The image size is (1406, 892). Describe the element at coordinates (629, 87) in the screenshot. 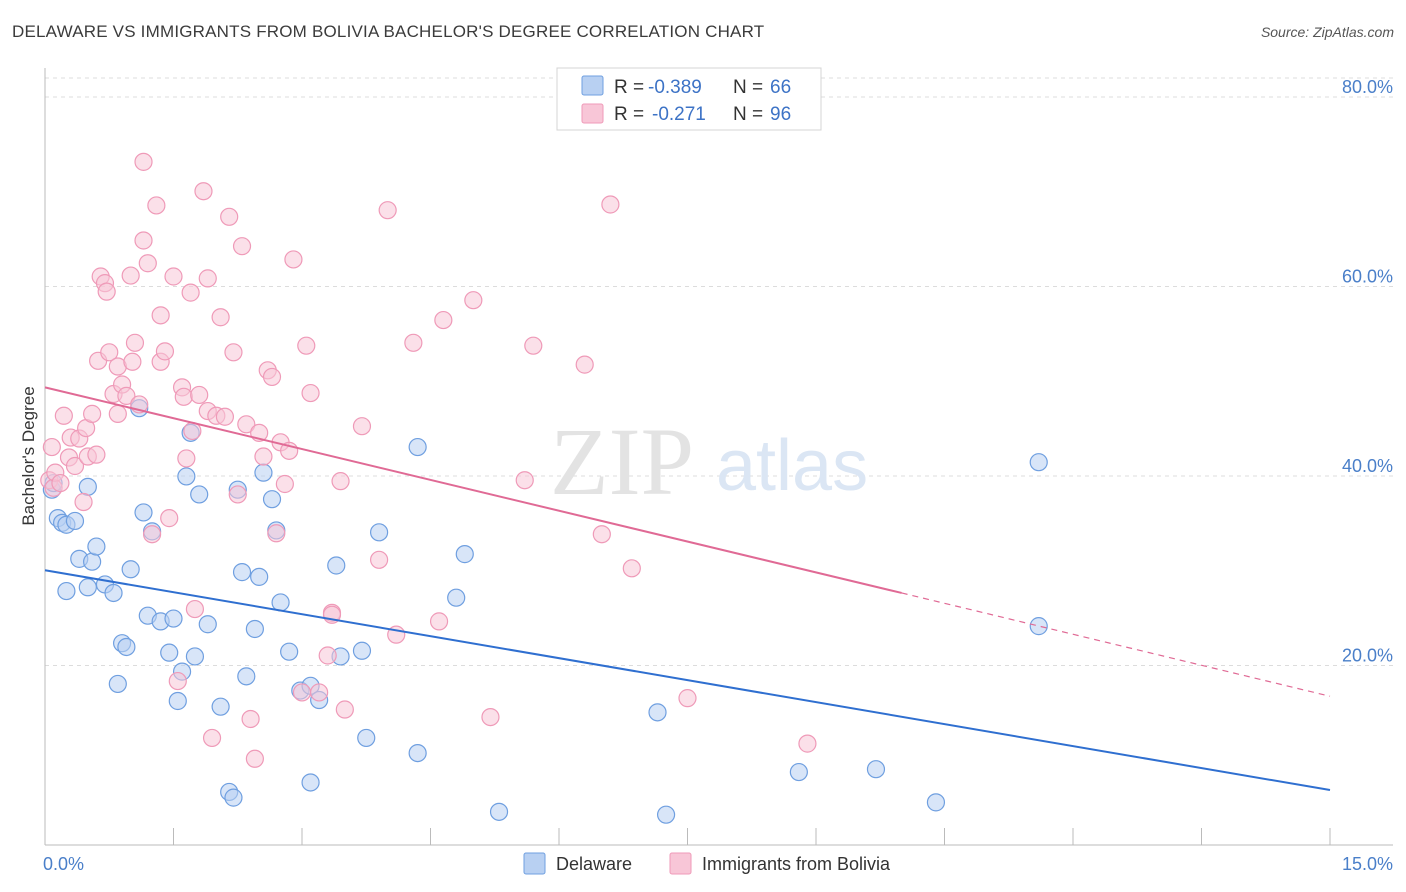

I see `legend-r-label-1: R =` at that location.